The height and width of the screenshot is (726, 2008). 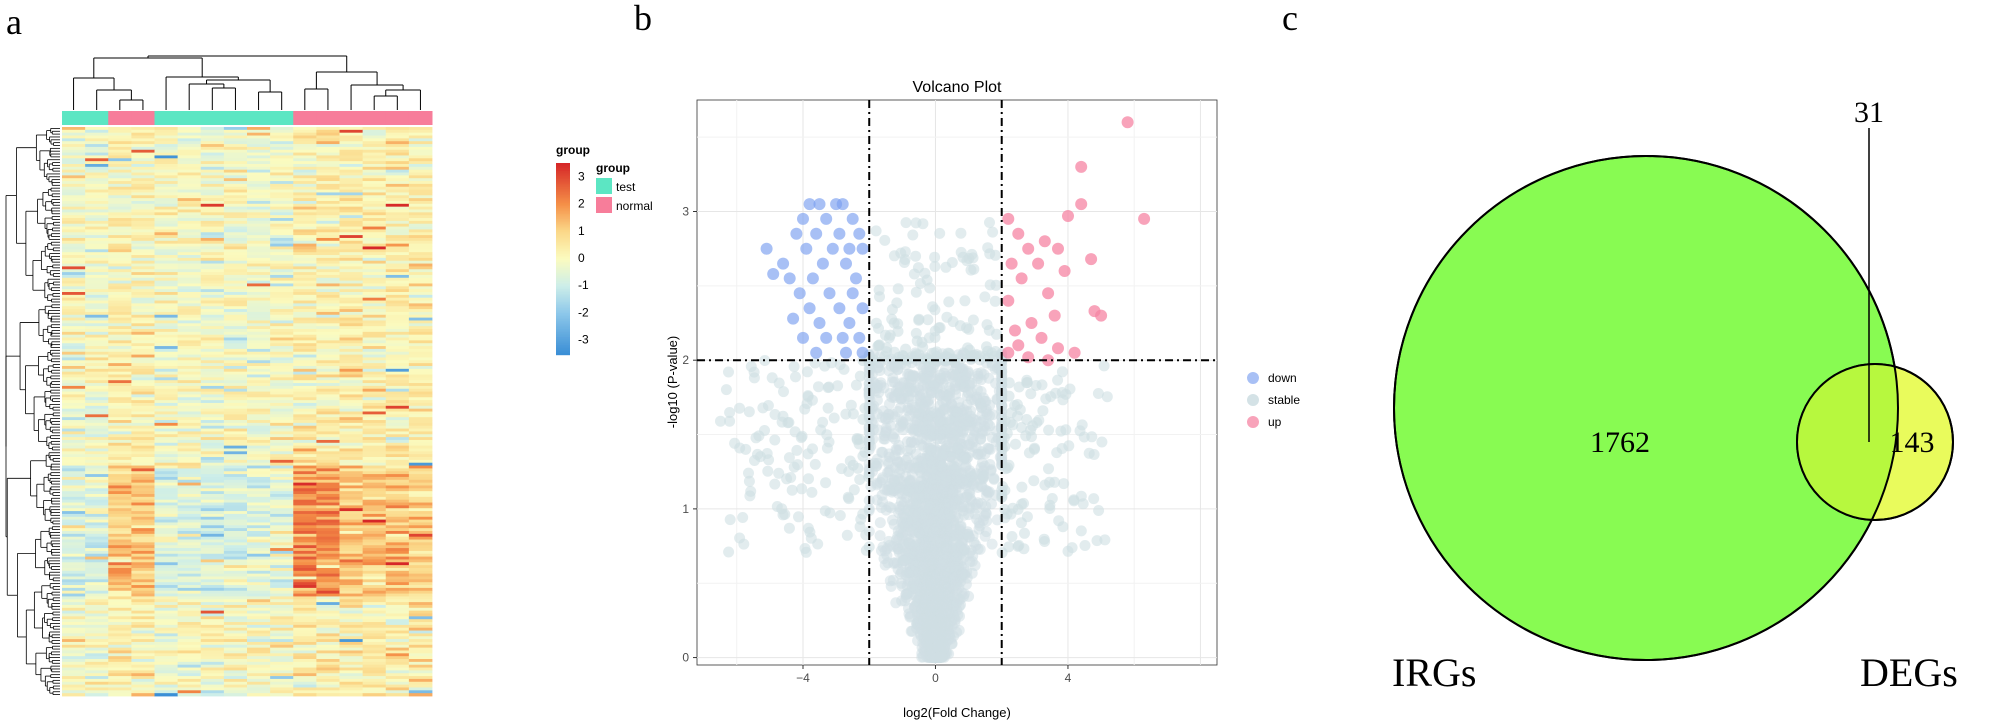 What do you see at coordinates (420, 118) in the screenshot?
I see `group-cell-normal` at bounding box center [420, 118].